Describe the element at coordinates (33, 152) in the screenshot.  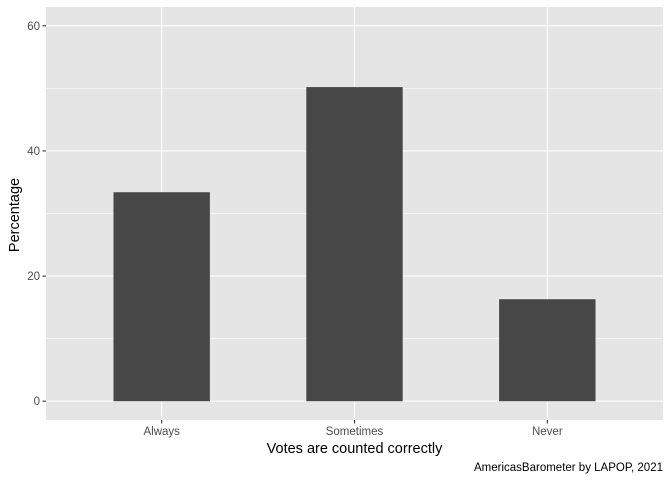
I see `y-tick-label: 40` at that location.